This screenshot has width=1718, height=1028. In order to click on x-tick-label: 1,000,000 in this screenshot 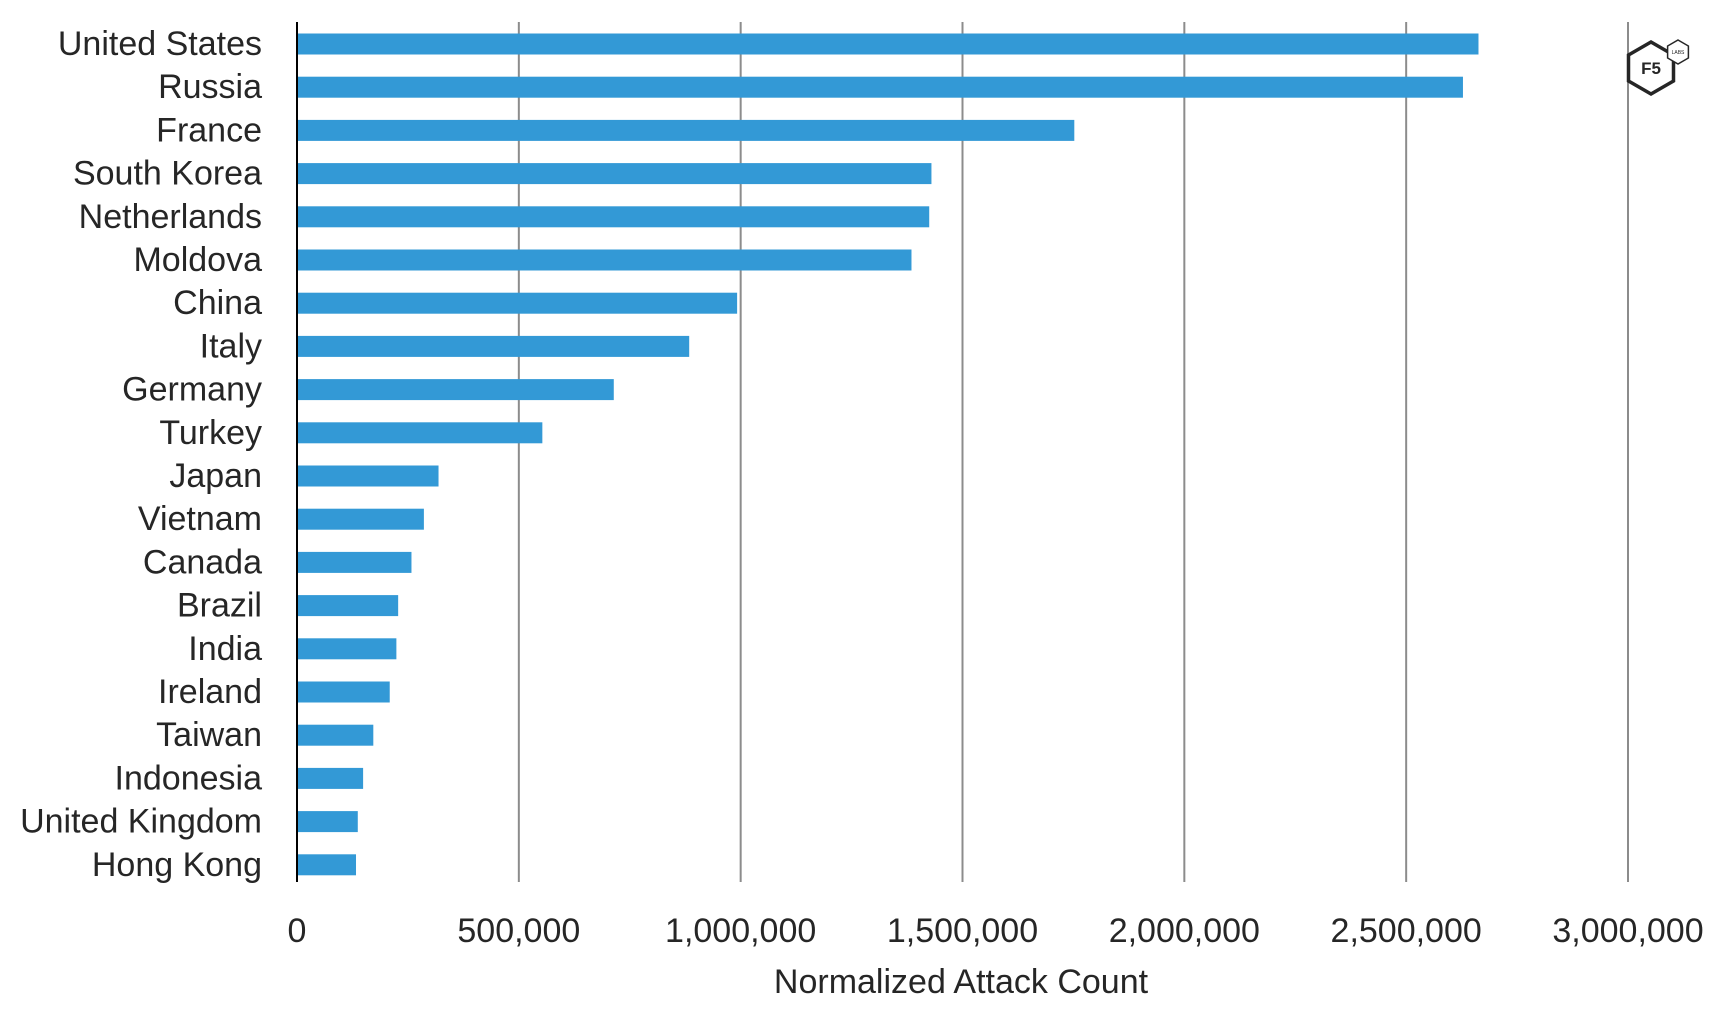, I will do `click(740, 931)`.